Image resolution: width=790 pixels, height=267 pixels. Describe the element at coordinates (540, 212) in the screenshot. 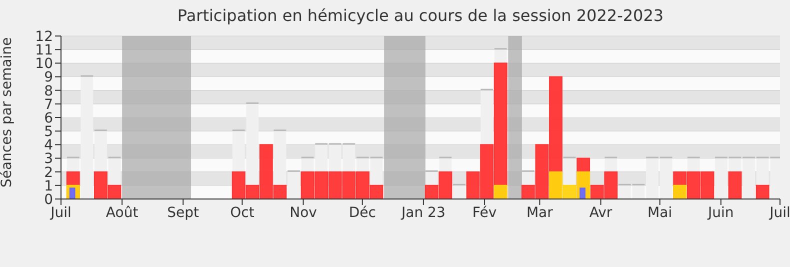

I see `x-tick-label: Mar` at that location.